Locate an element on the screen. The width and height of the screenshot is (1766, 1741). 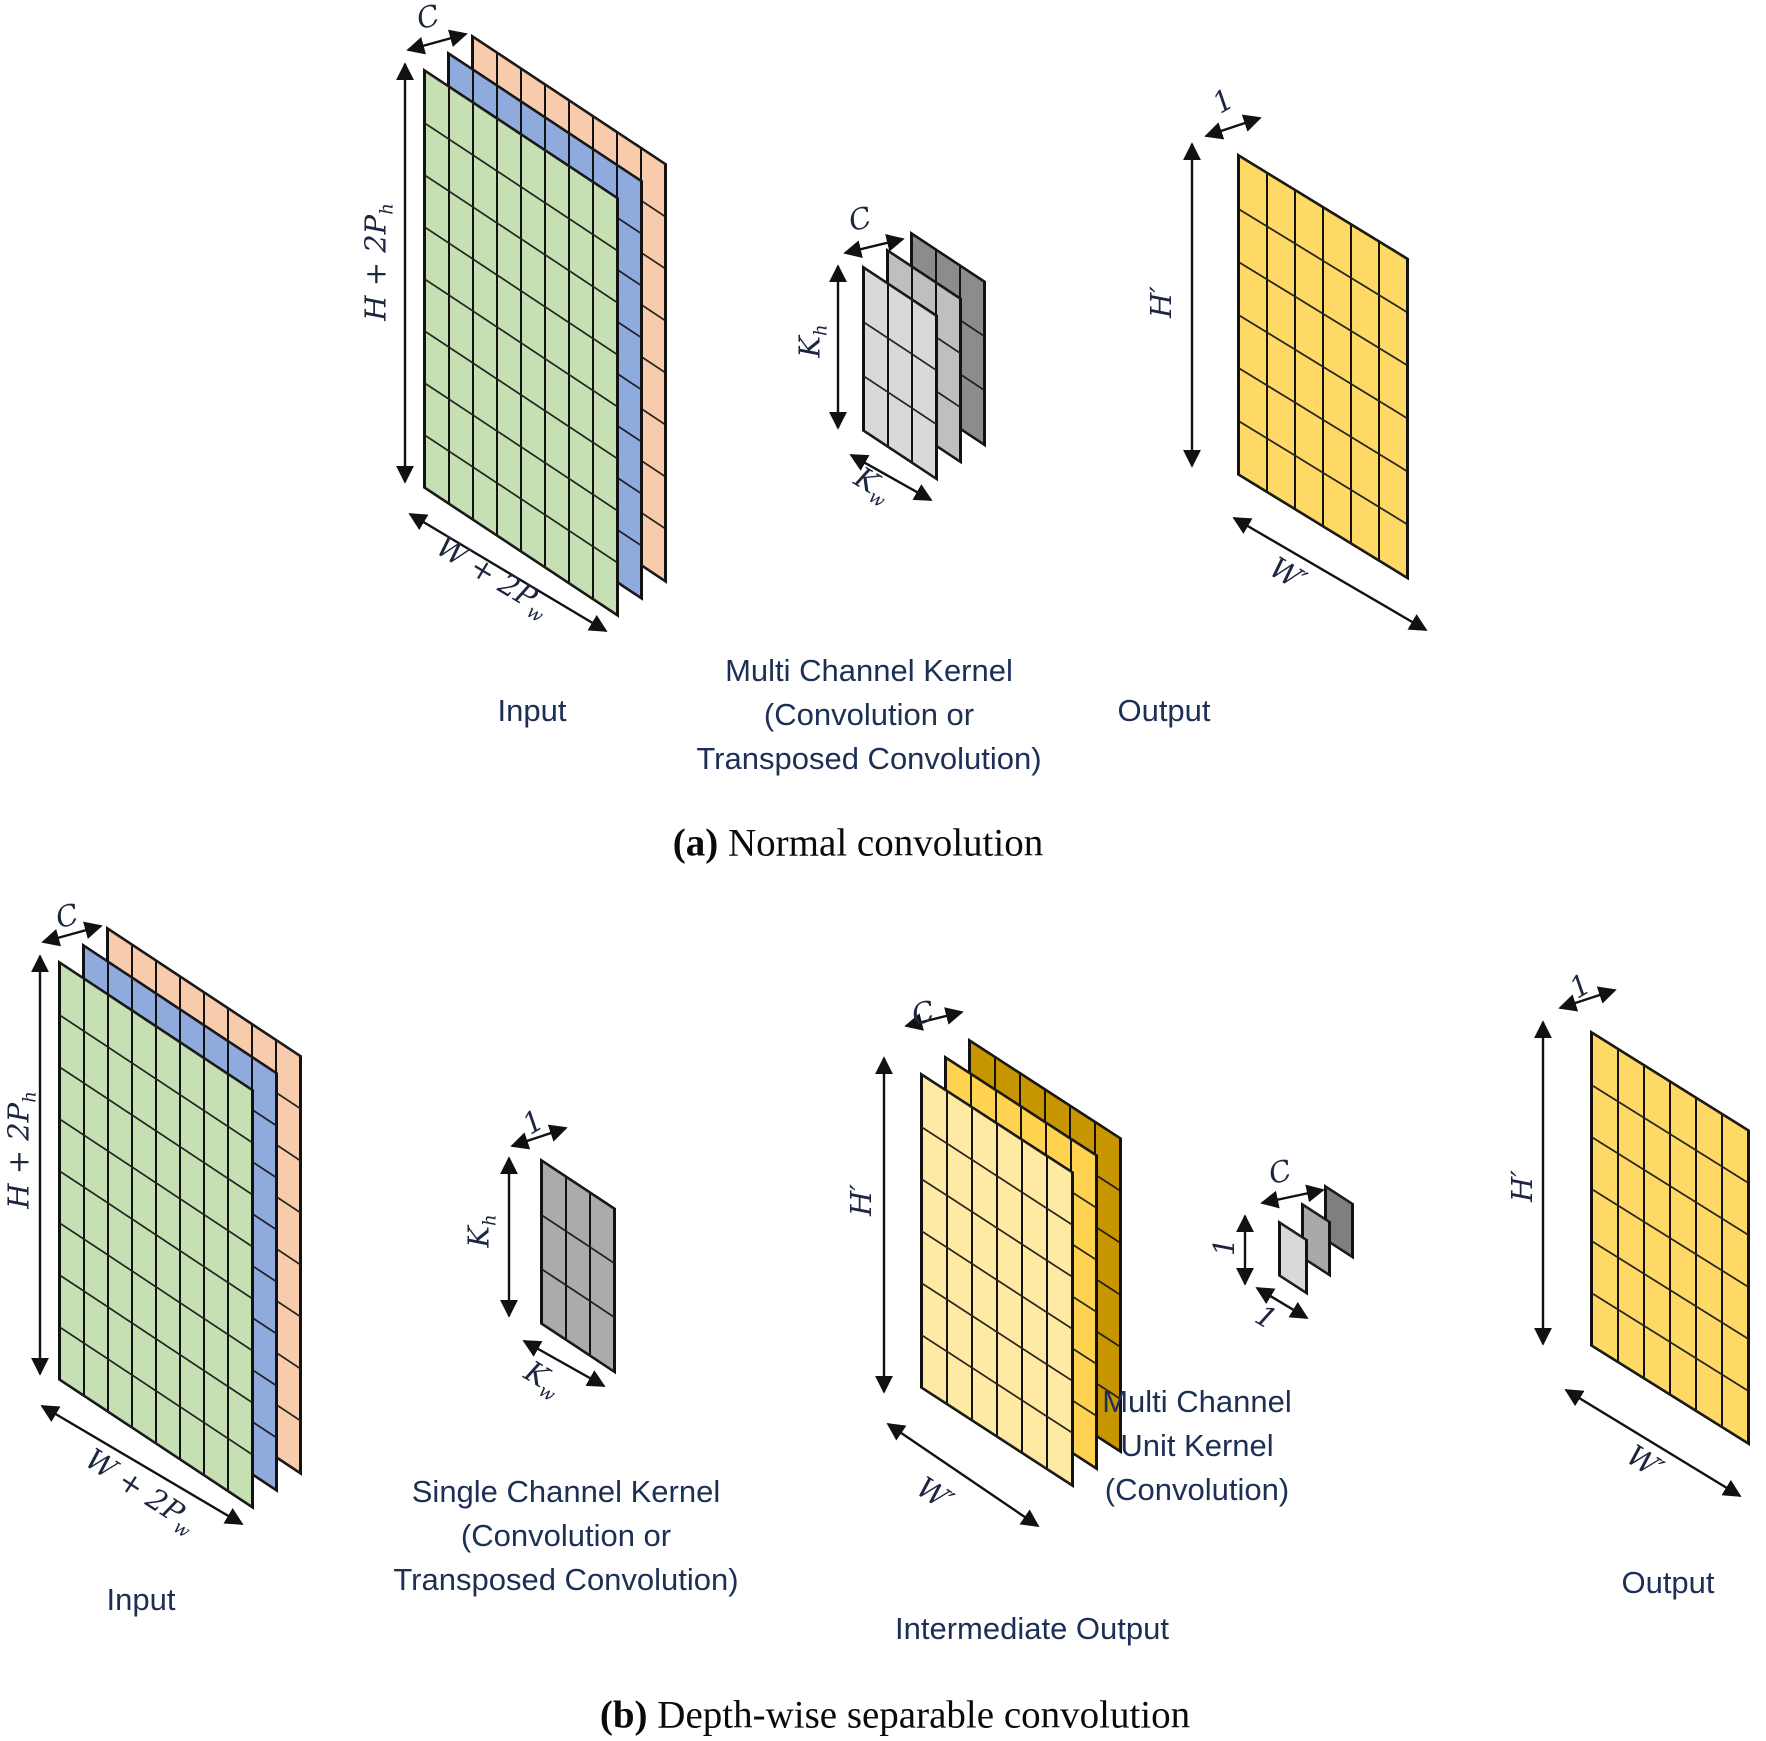
unit-kernel-b-depth-arrow is located at coordinates (1292, 1196).